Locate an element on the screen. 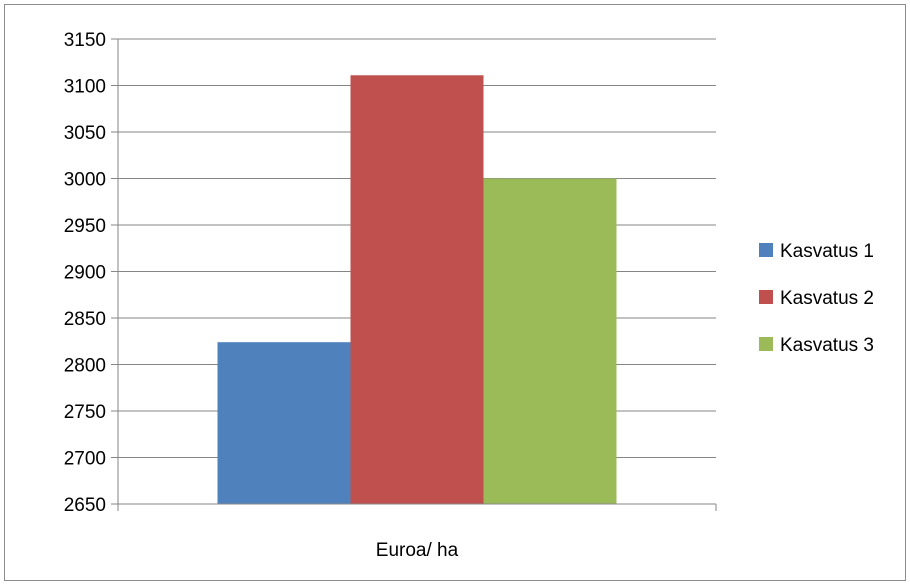 The image size is (910, 585). x-category-labels: Euroa/ ha is located at coordinates (417, 550).